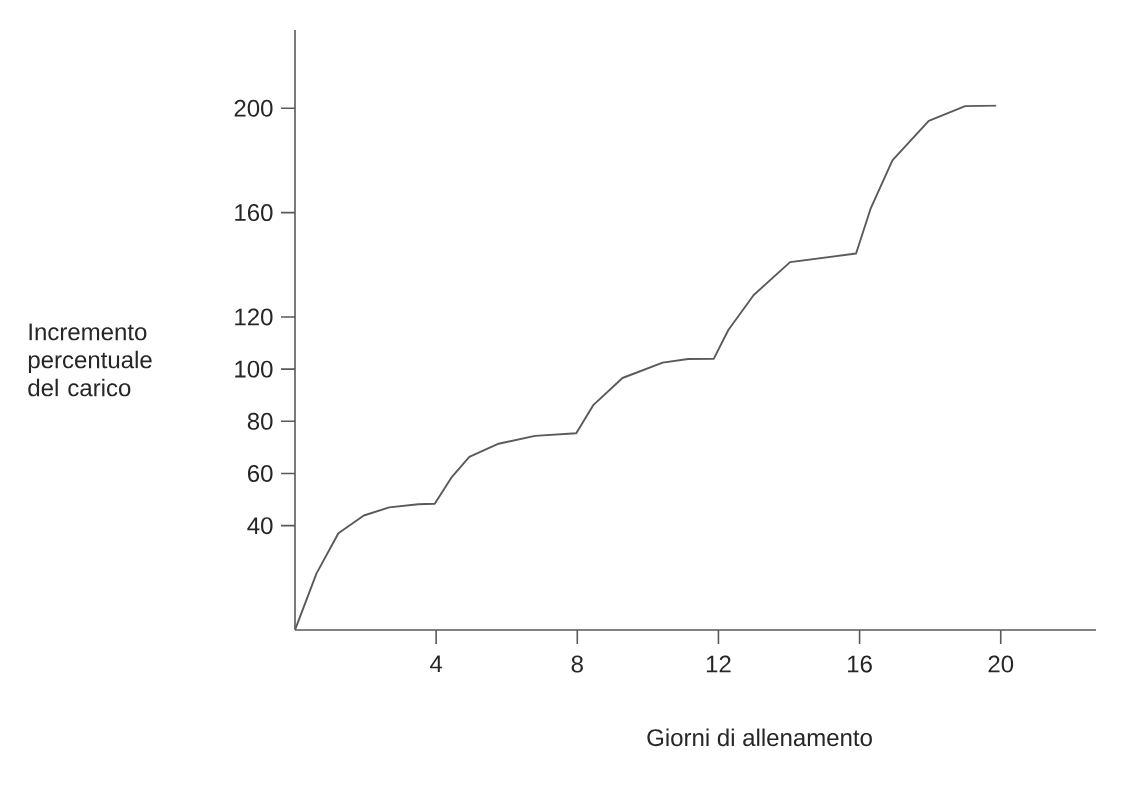  What do you see at coordinates (260, 526) in the screenshot?
I see `y-tick-label: 40` at bounding box center [260, 526].